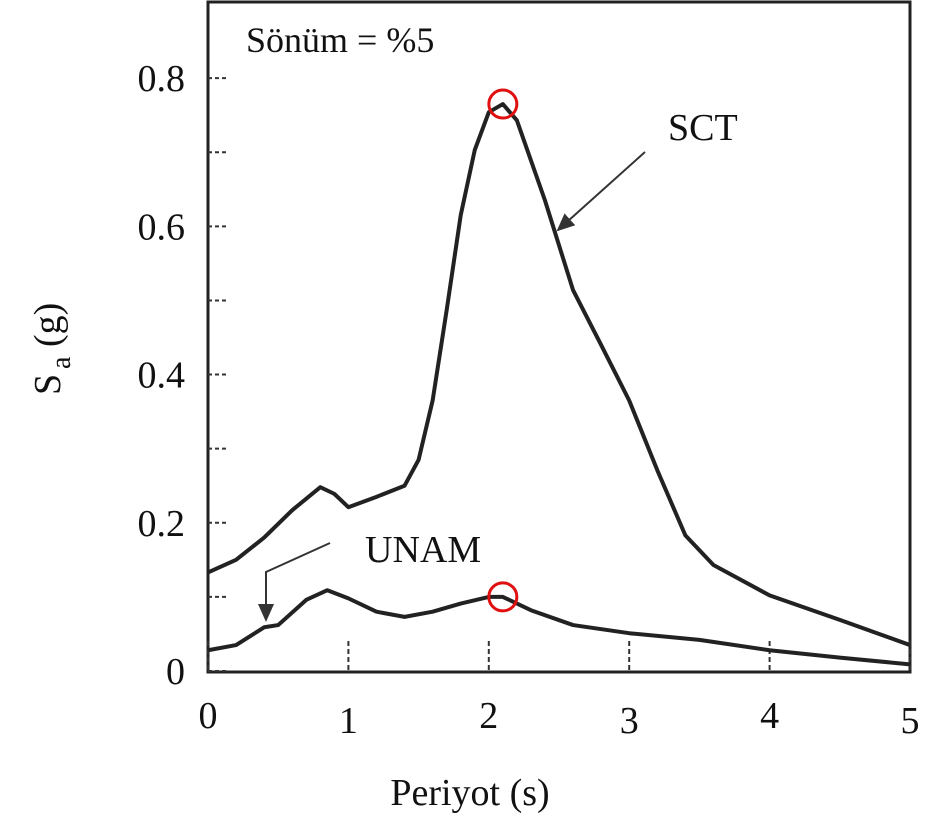 This screenshot has width=948, height=816. What do you see at coordinates (601, 191) in the screenshot?
I see `sct-arrow` at bounding box center [601, 191].